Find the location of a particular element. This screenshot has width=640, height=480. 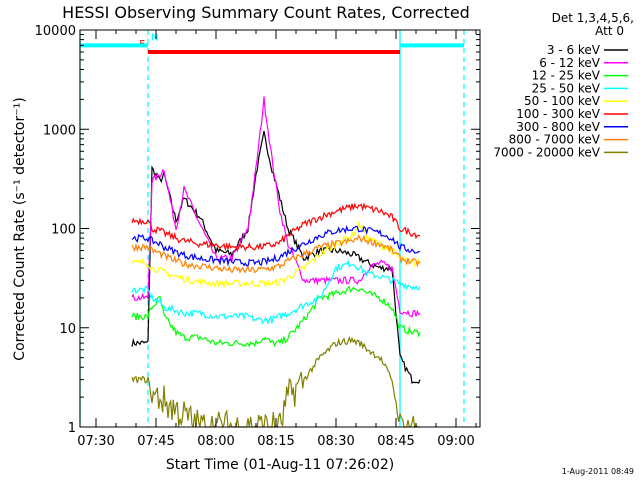

legend-label-3: 25 - 50 keV is located at coordinates (566, 88).